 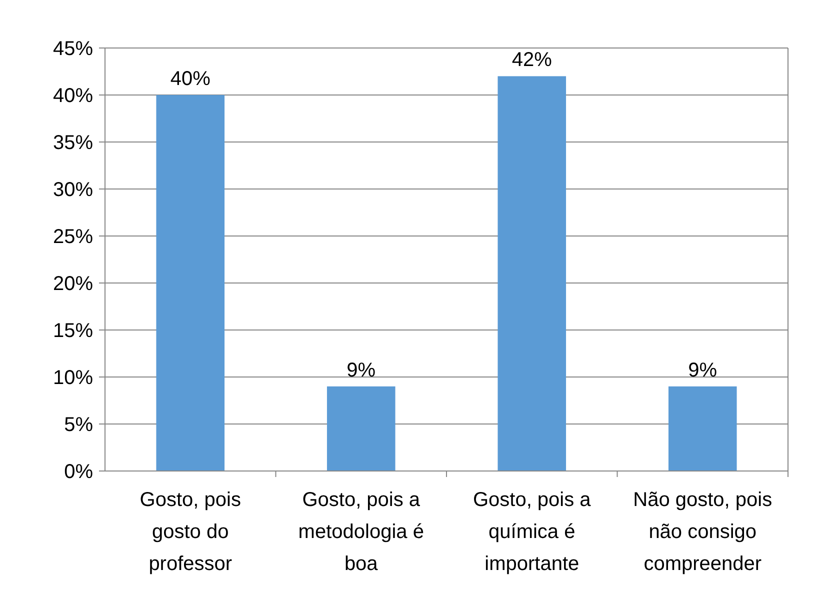 What do you see at coordinates (73, 143) in the screenshot?
I see `y-tick-label: 35%` at bounding box center [73, 143].